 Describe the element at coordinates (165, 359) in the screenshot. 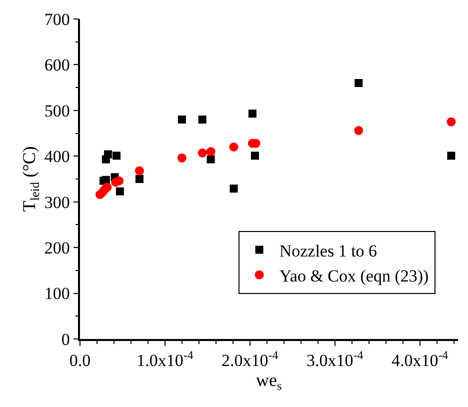

I see `x-tick-label: 1.0x10$^{-4}$` at that location.